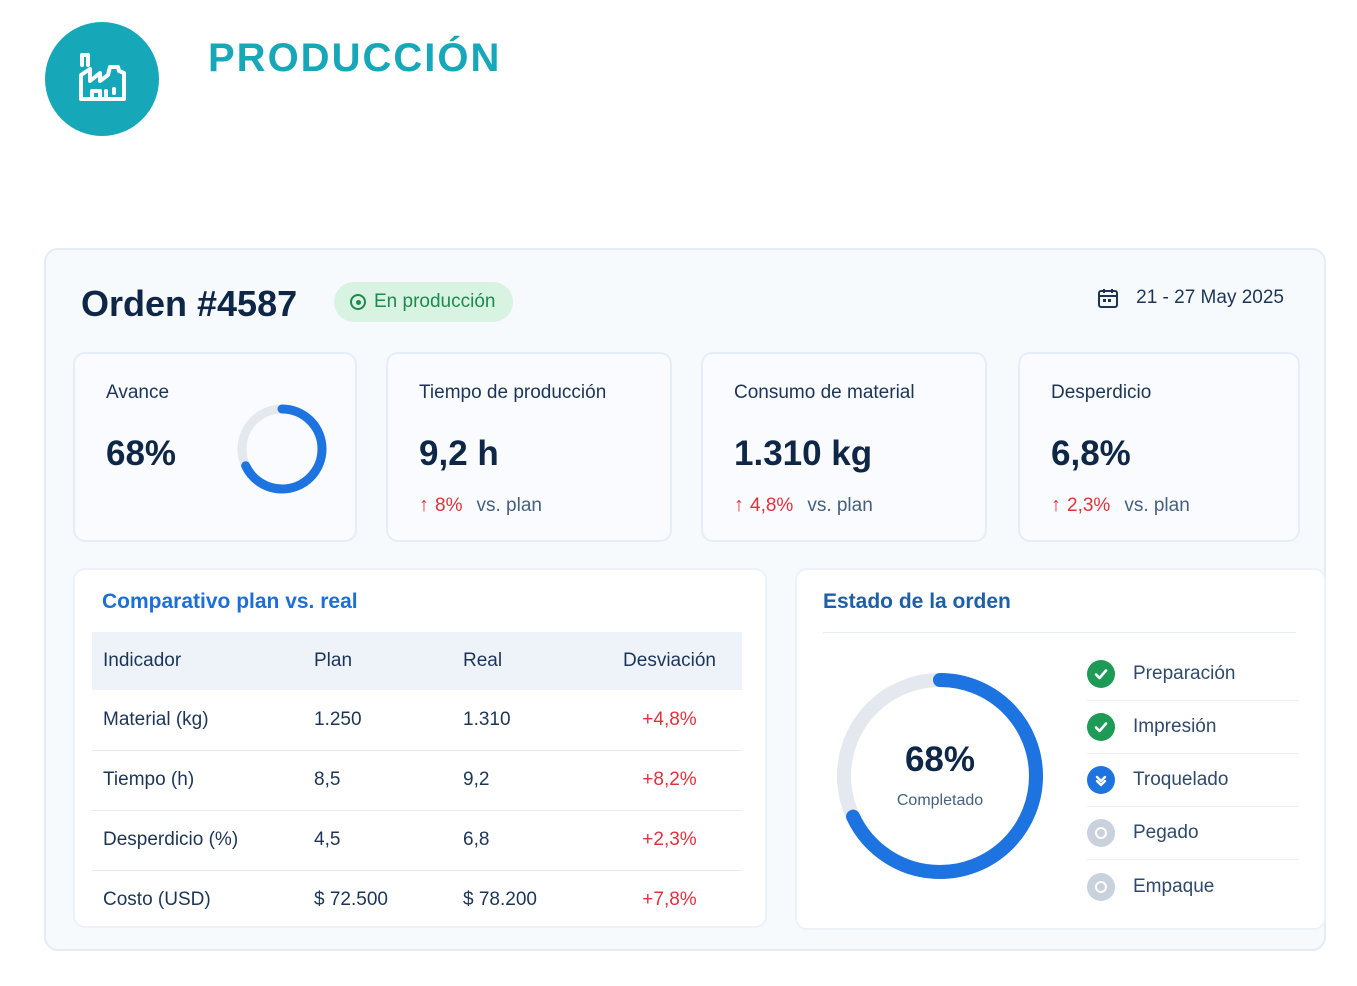  What do you see at coordinates (417, 720) in the screenshot?
I see `table-row: Material (kg) 1.250 1.310 +4,8%` at bounding box center [417, 720].